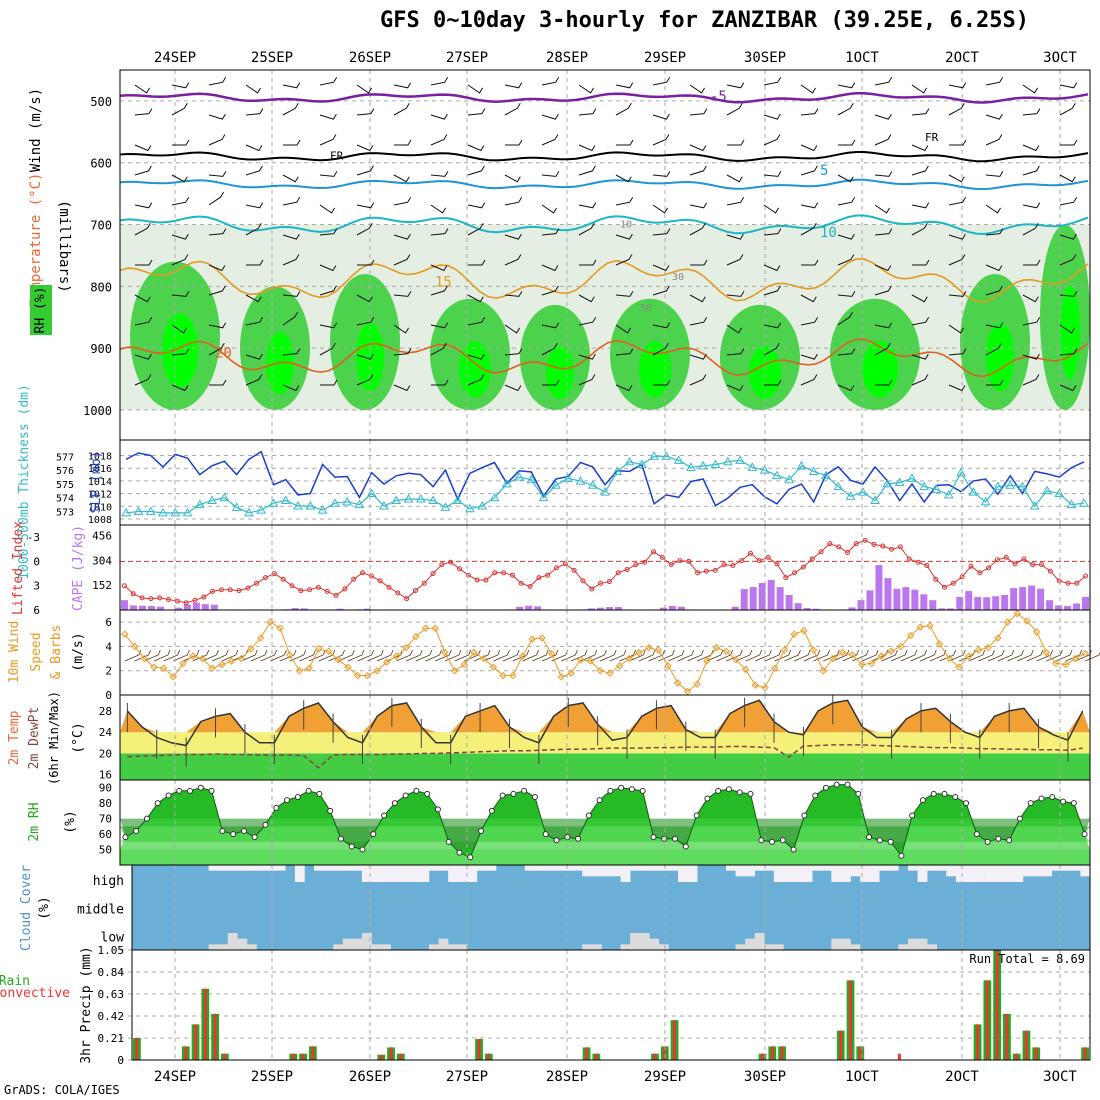  What do you see at coordinates (41, 310) in the screenshot?
I see `rh-legend-swatch` at bounding box center [41, 310].